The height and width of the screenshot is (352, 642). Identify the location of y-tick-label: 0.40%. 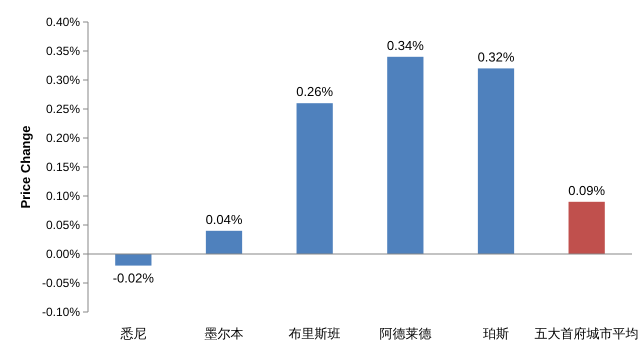
(63, 22).